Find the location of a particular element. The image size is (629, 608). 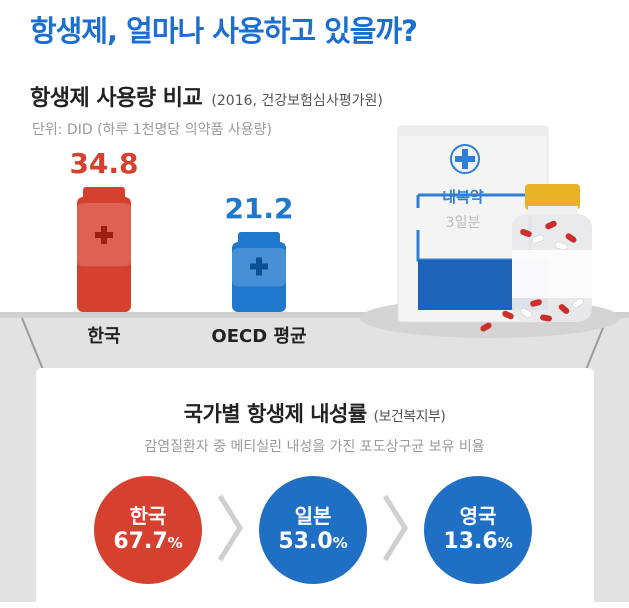

resistance-subtitle: 감염질환자 중 메티실린 내성을 가진 포도상구균 보유 비율 is located at coordinates (314, 447).